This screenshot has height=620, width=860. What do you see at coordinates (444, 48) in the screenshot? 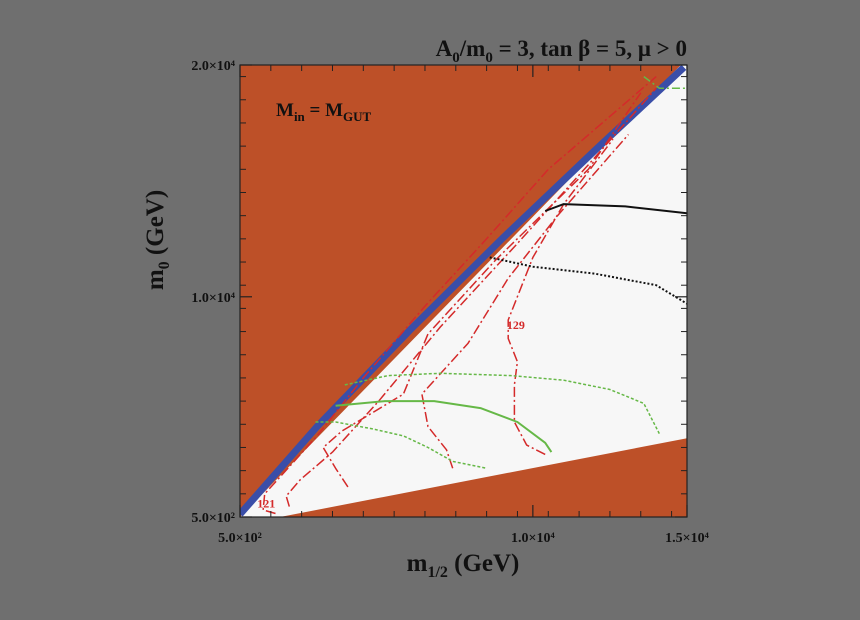
I see `title-main-a: A` at bounding box center [444, 48].